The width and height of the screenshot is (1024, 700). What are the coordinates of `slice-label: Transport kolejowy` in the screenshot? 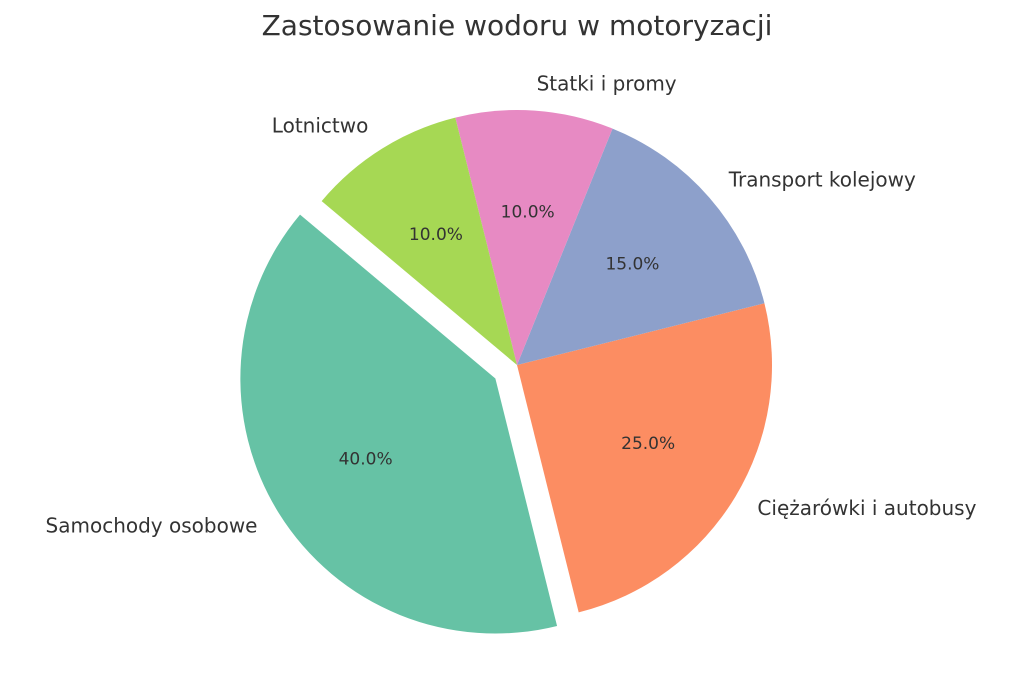 It's located at (822, 179).